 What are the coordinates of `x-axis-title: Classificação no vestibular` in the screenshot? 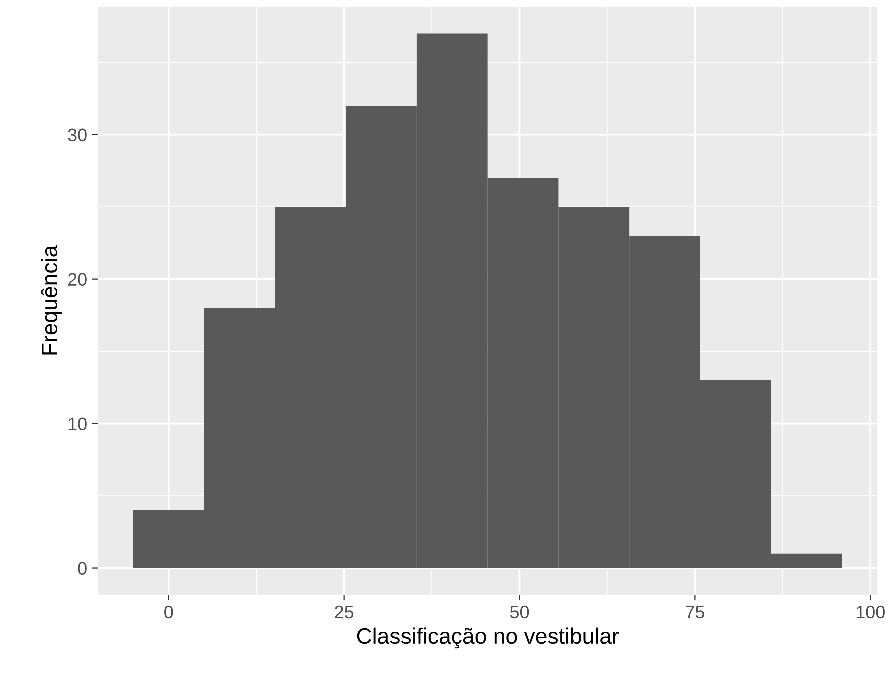 It's located at (488, 638).